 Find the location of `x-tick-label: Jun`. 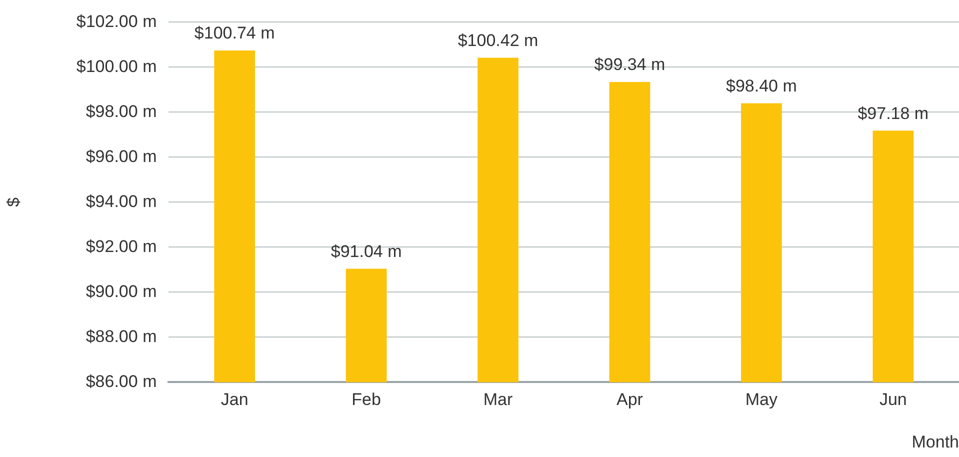

x-tick-label: Jun is located at coordinates (893, 400).